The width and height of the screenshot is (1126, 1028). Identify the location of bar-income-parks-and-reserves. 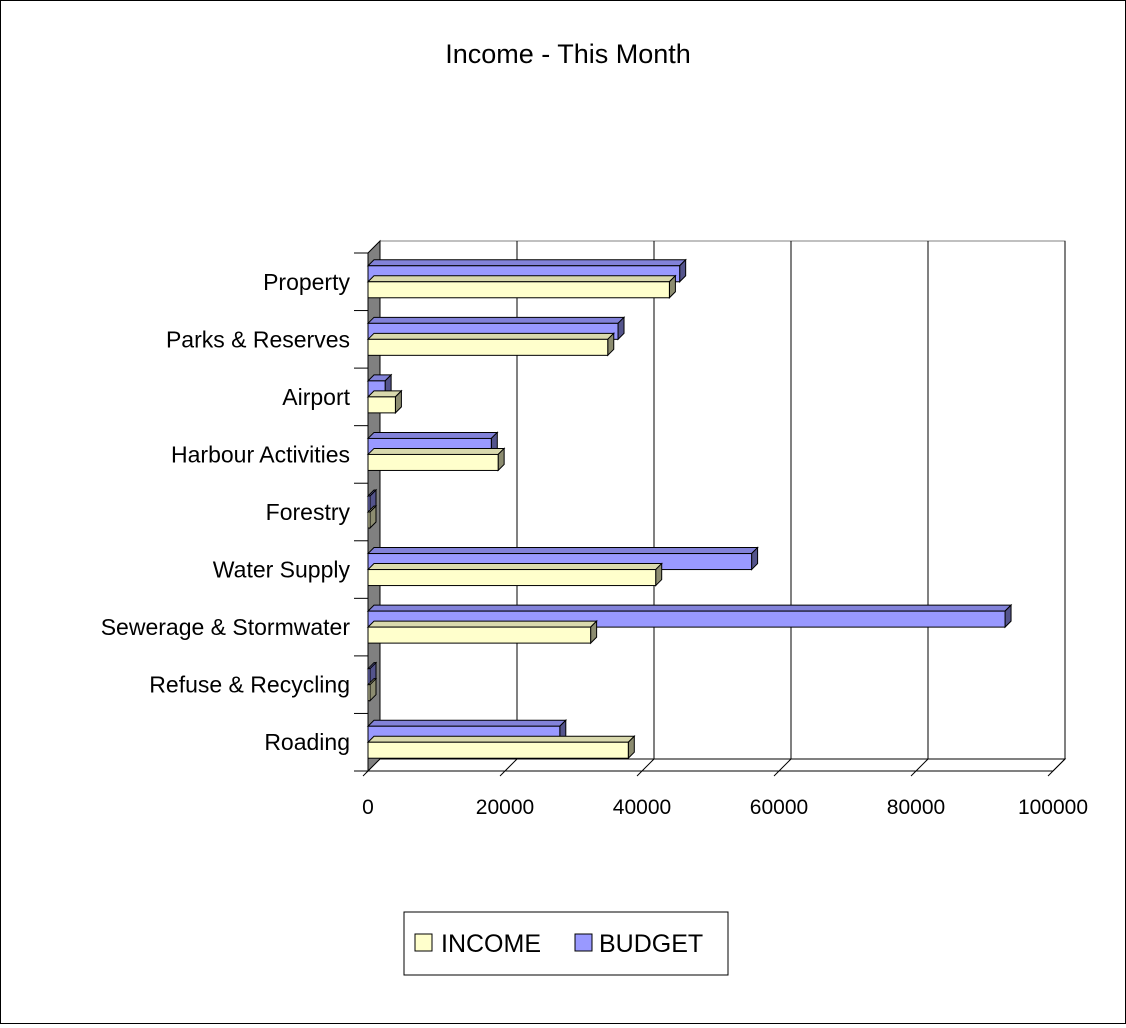
(490, 344).